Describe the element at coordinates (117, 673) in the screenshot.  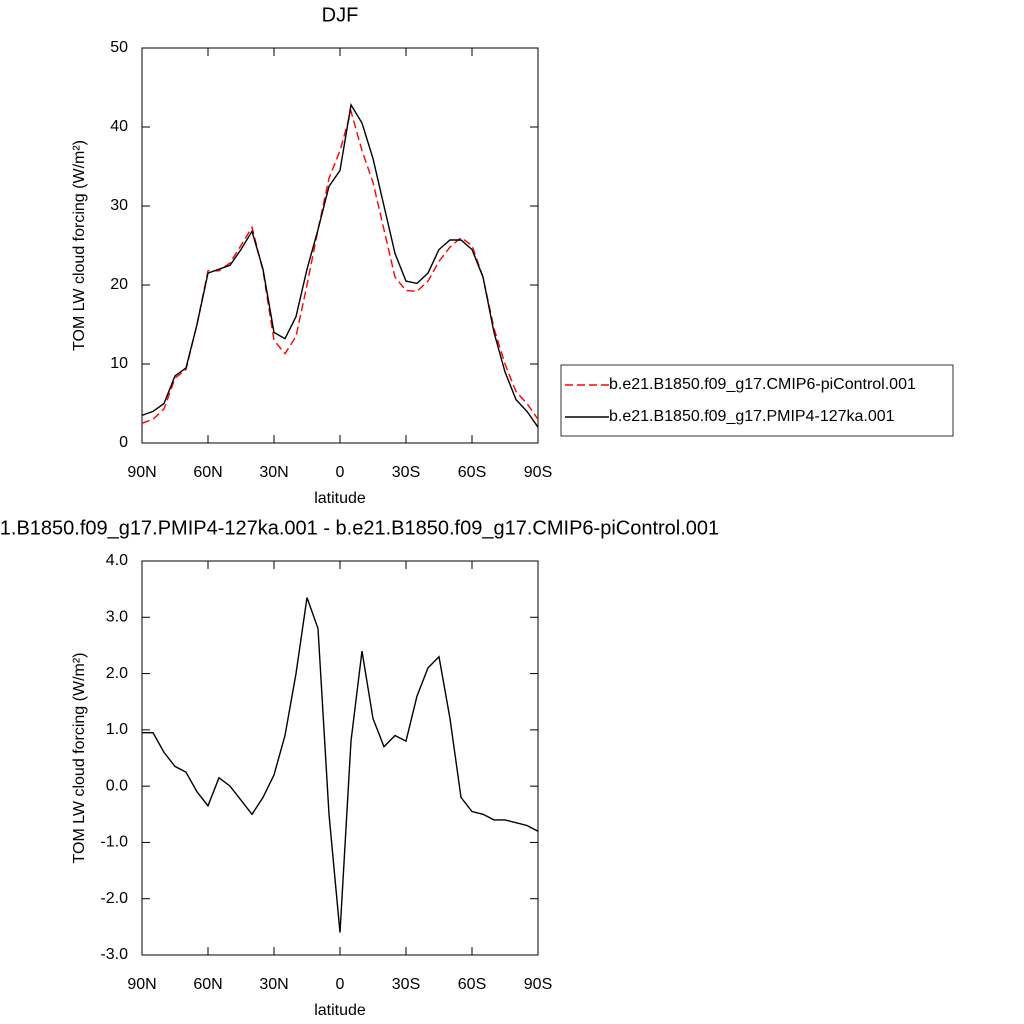
I see `y-tick-label: 2.0` at that location.